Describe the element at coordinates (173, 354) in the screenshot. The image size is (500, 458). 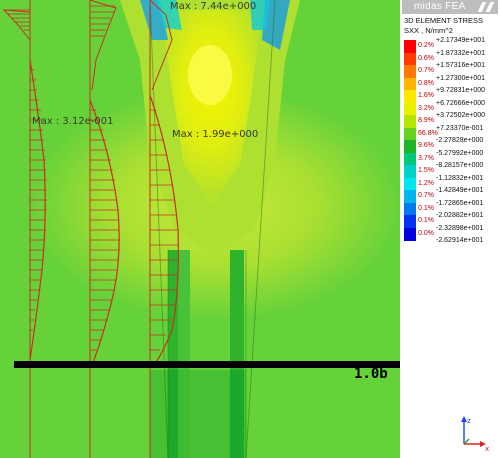
I see `pile-band` at that location.